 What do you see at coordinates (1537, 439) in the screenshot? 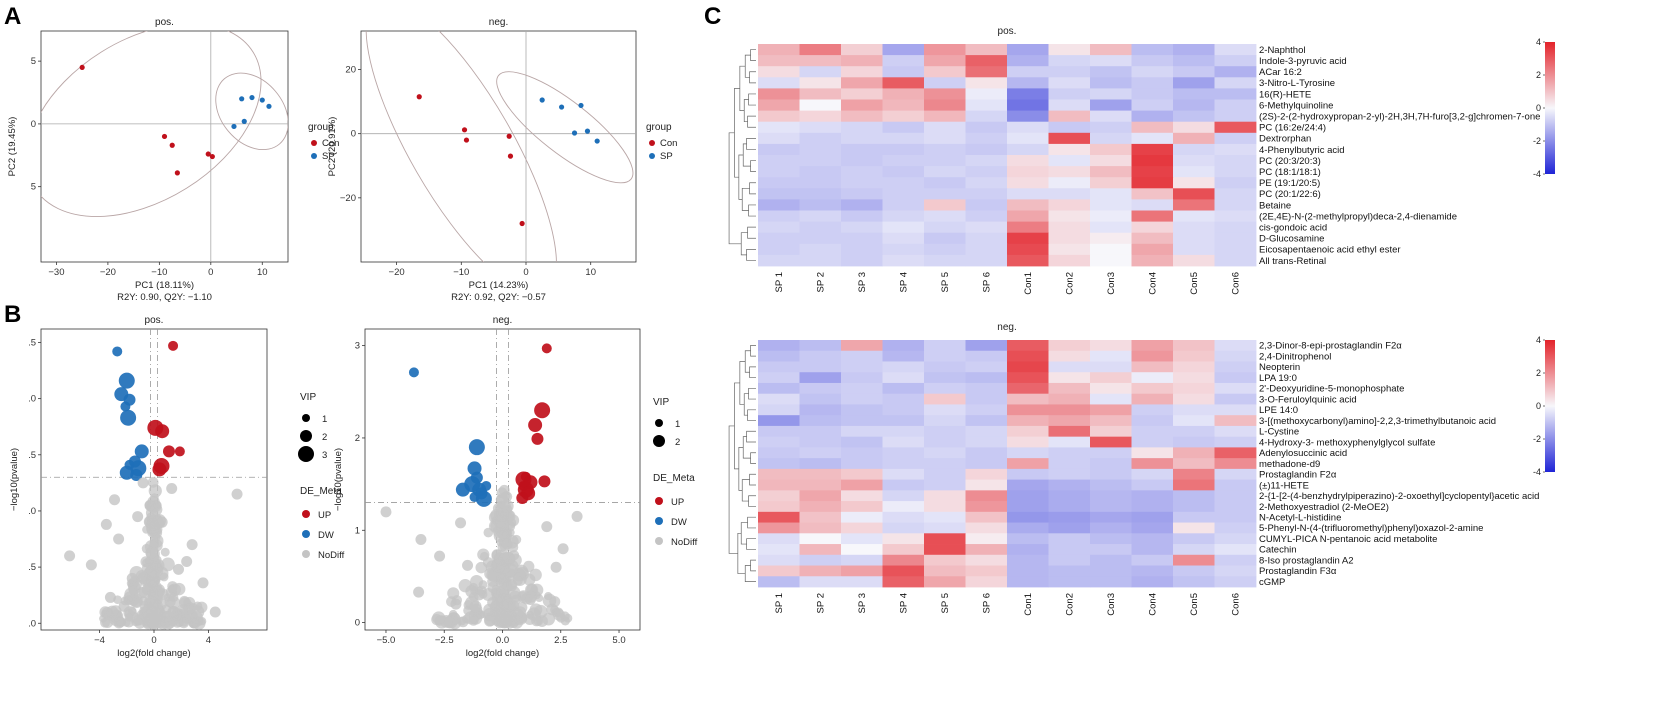
I see `colorbar-tick-label: -2` at bounding box center [1537, 439].